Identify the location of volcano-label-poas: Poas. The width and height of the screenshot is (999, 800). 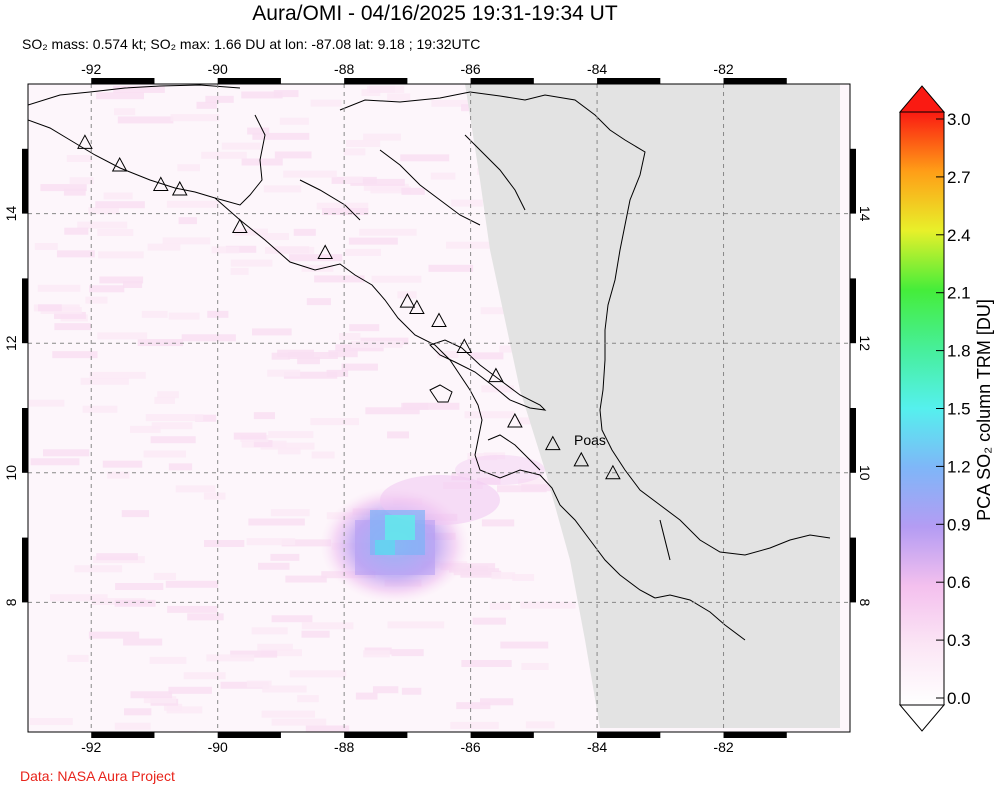
(590, 440).